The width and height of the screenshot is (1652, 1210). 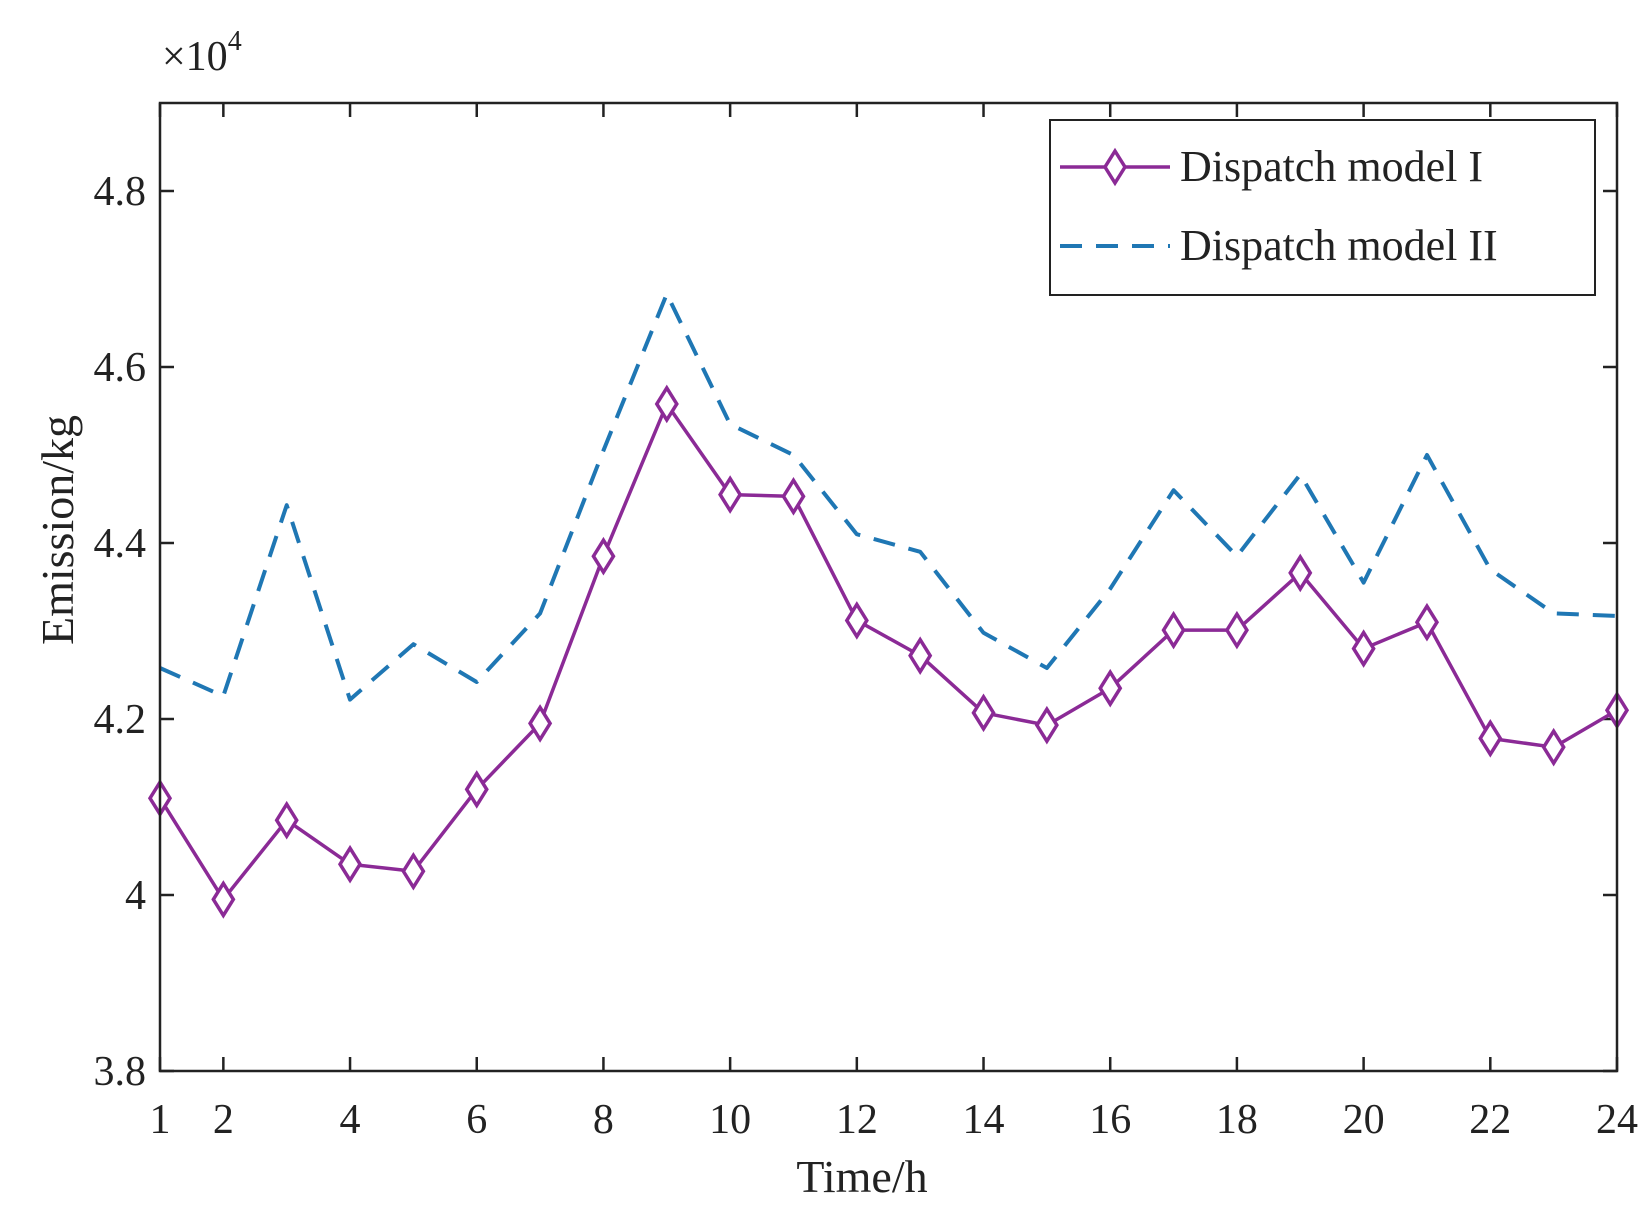 I want to click on x-tick-label: 6, so click(x=476, y=1120).